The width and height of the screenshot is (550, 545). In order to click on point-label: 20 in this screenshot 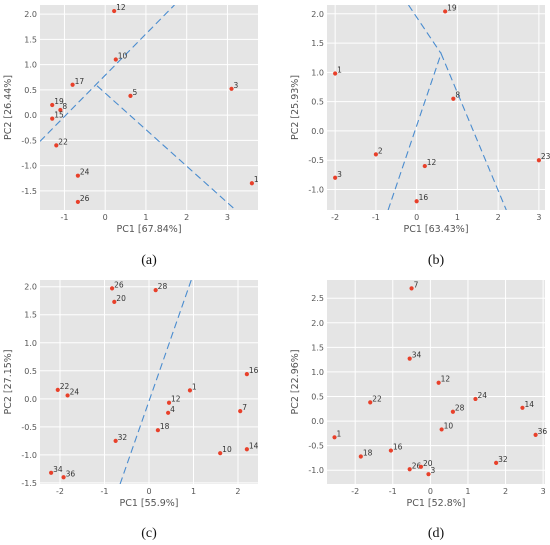, I will do `click(121, 298)`.